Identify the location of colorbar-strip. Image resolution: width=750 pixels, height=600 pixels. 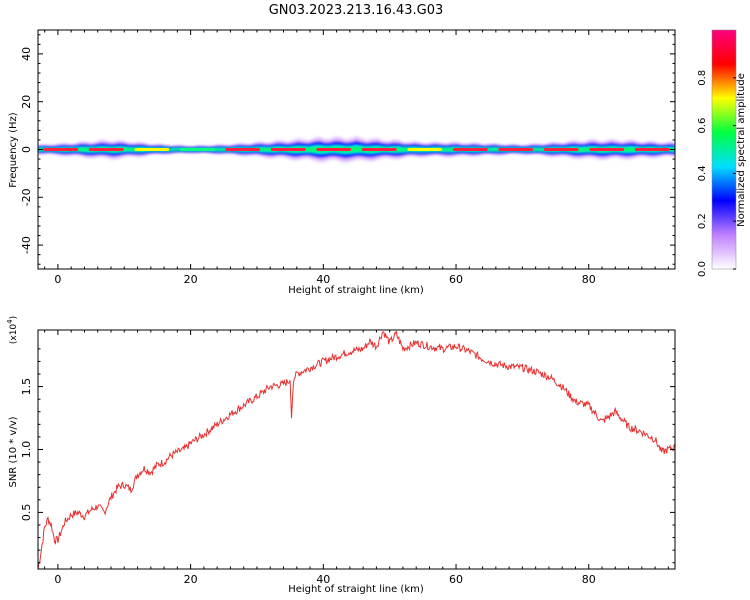
(724, 149).